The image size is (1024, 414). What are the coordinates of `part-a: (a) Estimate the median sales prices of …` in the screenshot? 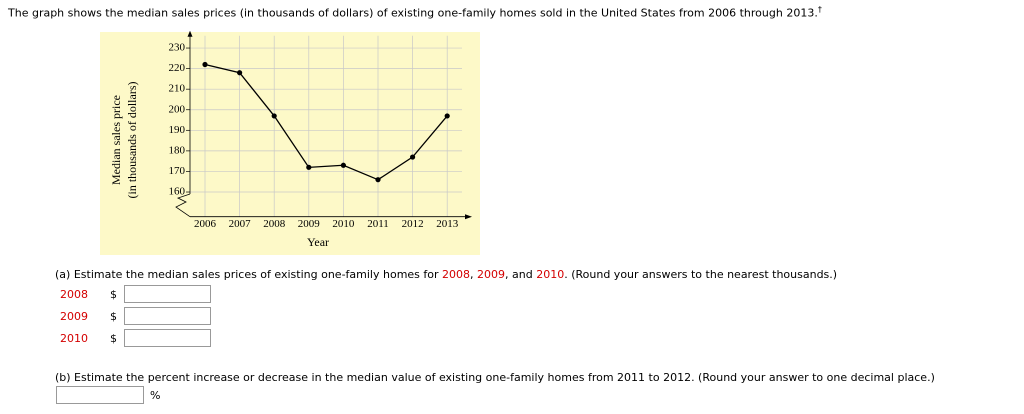 It's located at (446, 274).